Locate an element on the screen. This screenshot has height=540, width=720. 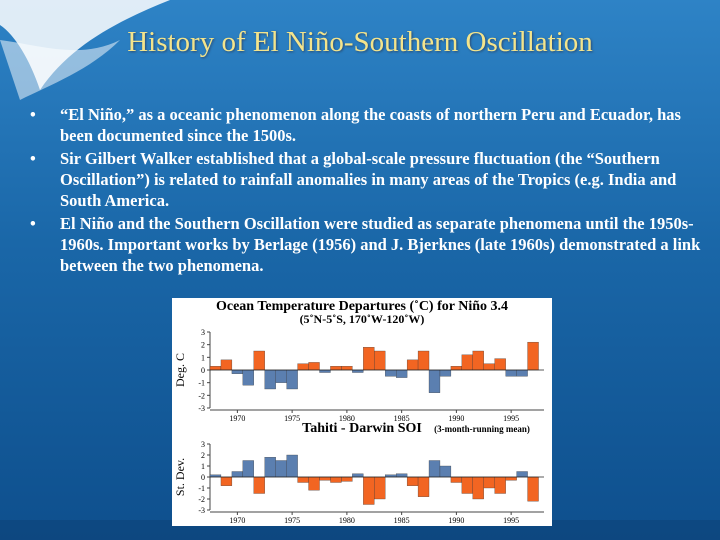
y-axis-label: Deg. C is located at coordinates (180, 370).